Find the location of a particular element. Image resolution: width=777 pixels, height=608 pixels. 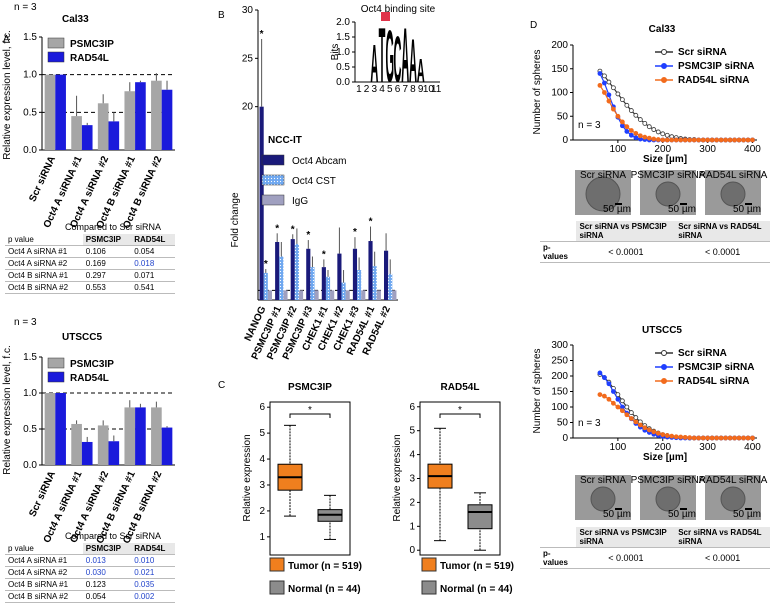

y-tick-label: 100 is located at coordinates (559, 407).